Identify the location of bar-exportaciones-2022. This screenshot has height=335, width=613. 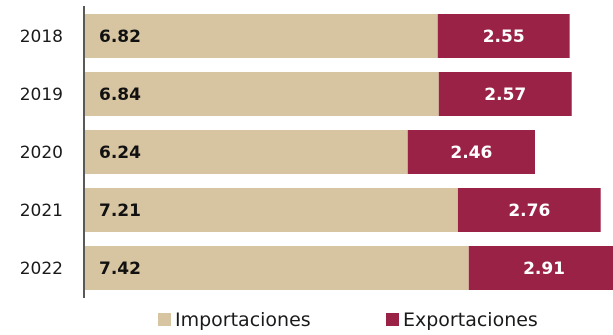
(540, 268).